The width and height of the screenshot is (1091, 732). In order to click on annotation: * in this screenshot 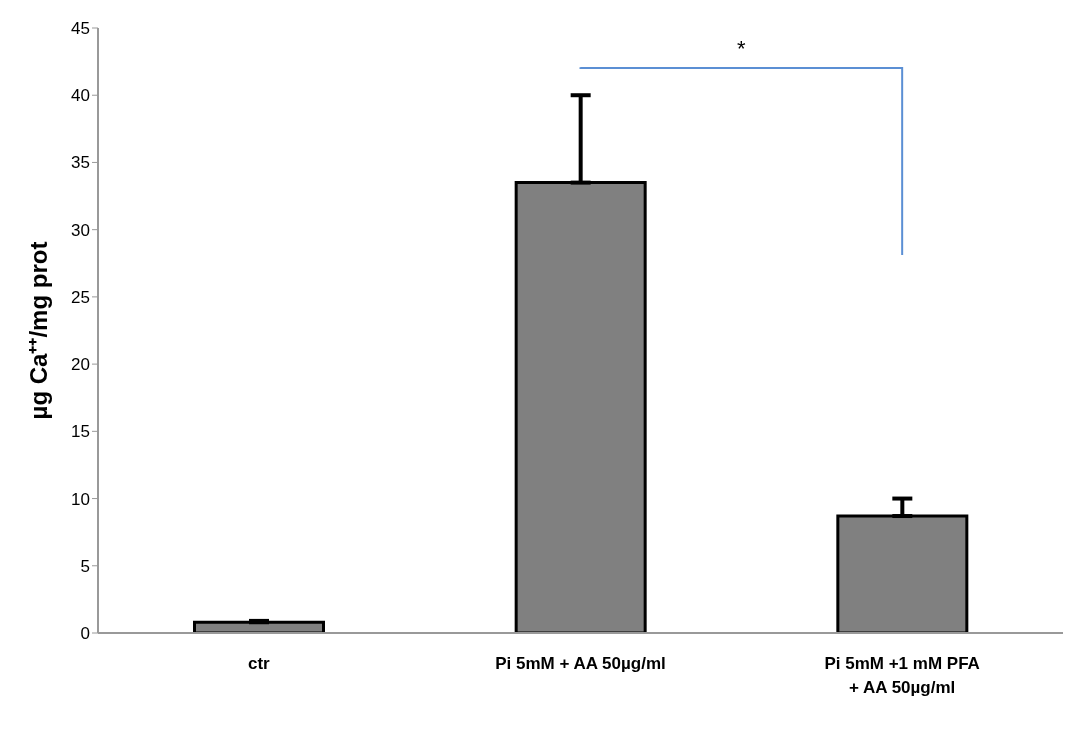, I will do `click(742, 48)`.